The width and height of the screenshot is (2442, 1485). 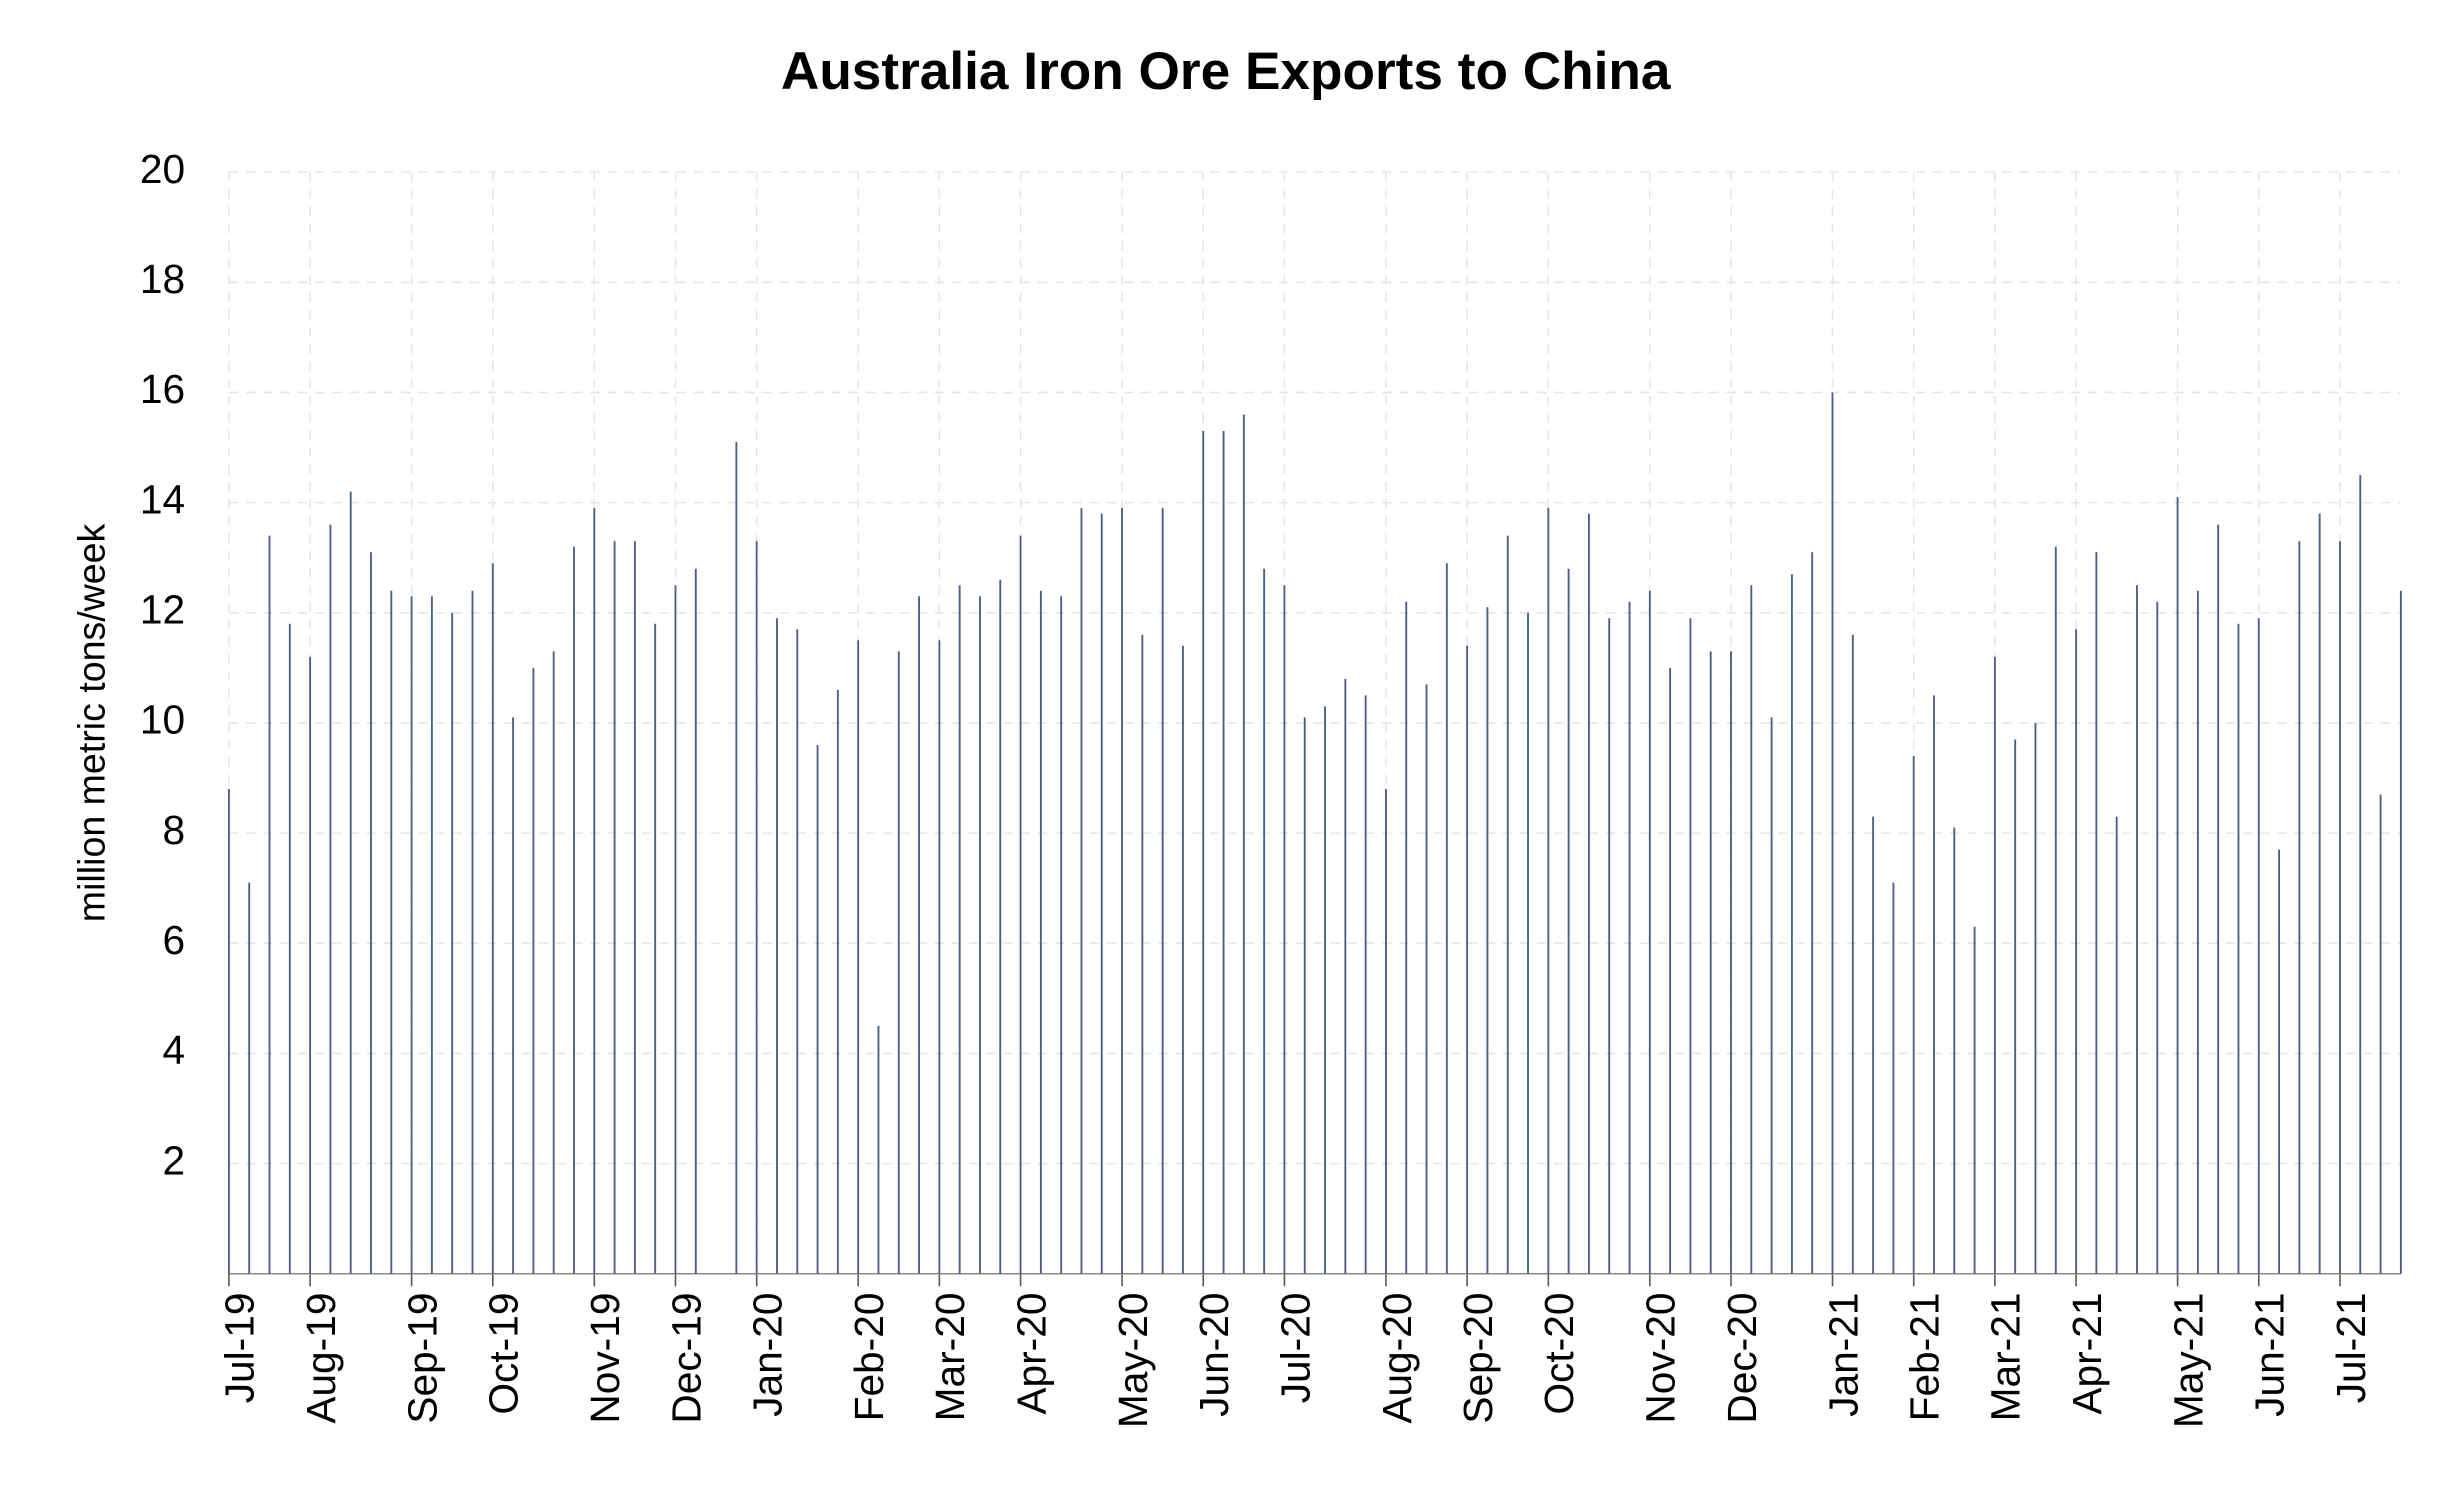 What do you see at coordinates (91, 722) in the screenshot?
I see `y-axis-label: million metric tons/week` at bounding box center [91, 722].